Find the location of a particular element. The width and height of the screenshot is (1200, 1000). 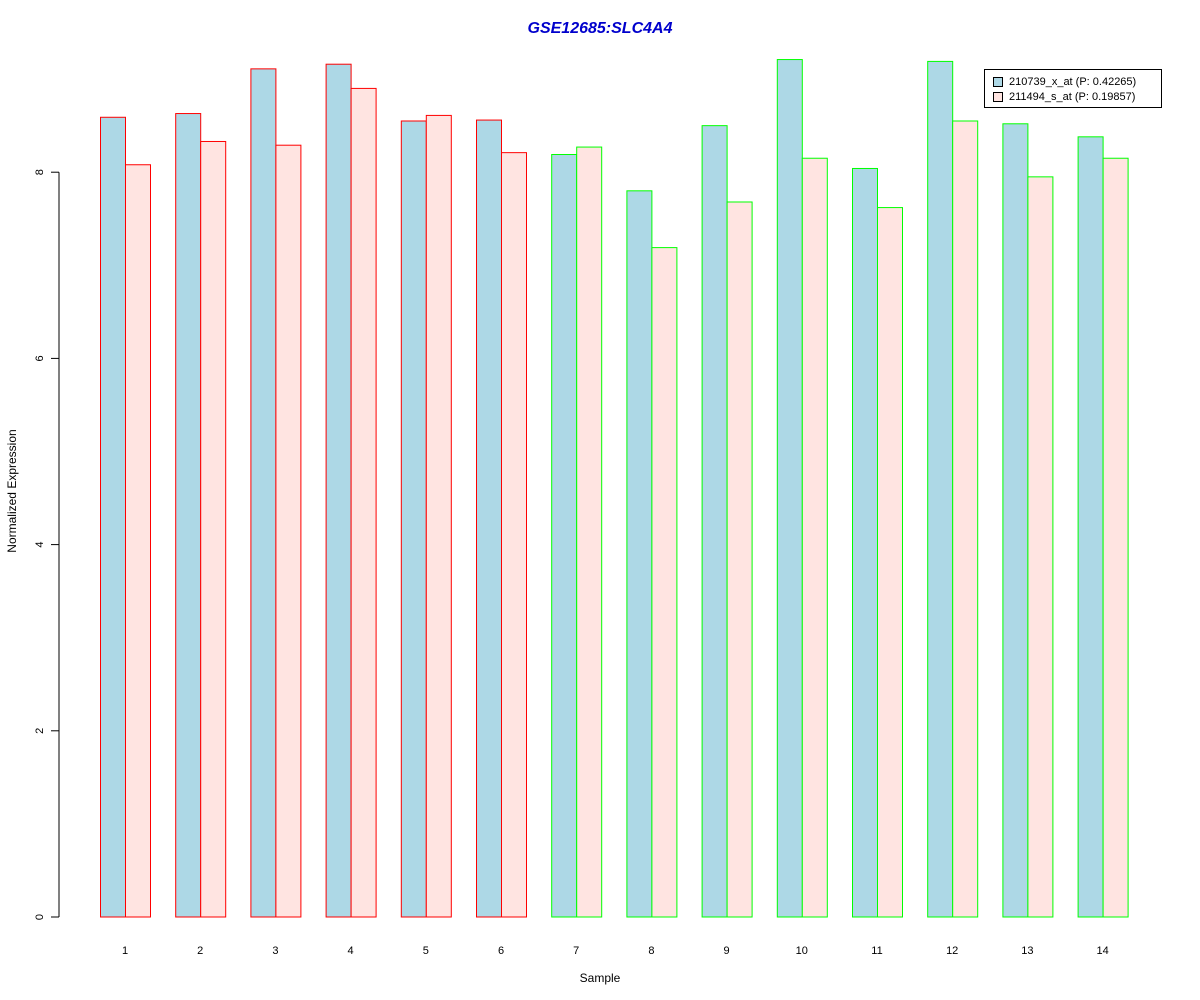

x-tick-label-4: 4 is located at coordinates (351, 951).